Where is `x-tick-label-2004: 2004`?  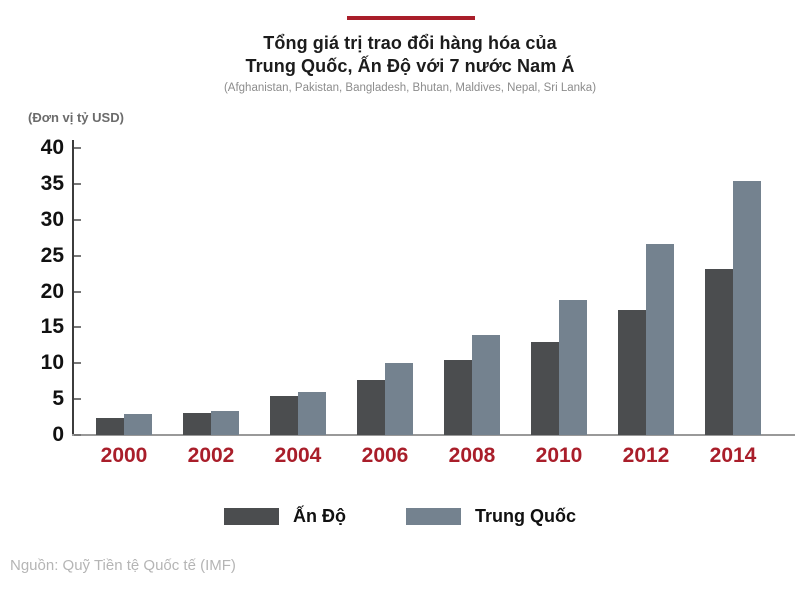 x-tick-label-2004: 2004 is located at coordinates (298, 455).